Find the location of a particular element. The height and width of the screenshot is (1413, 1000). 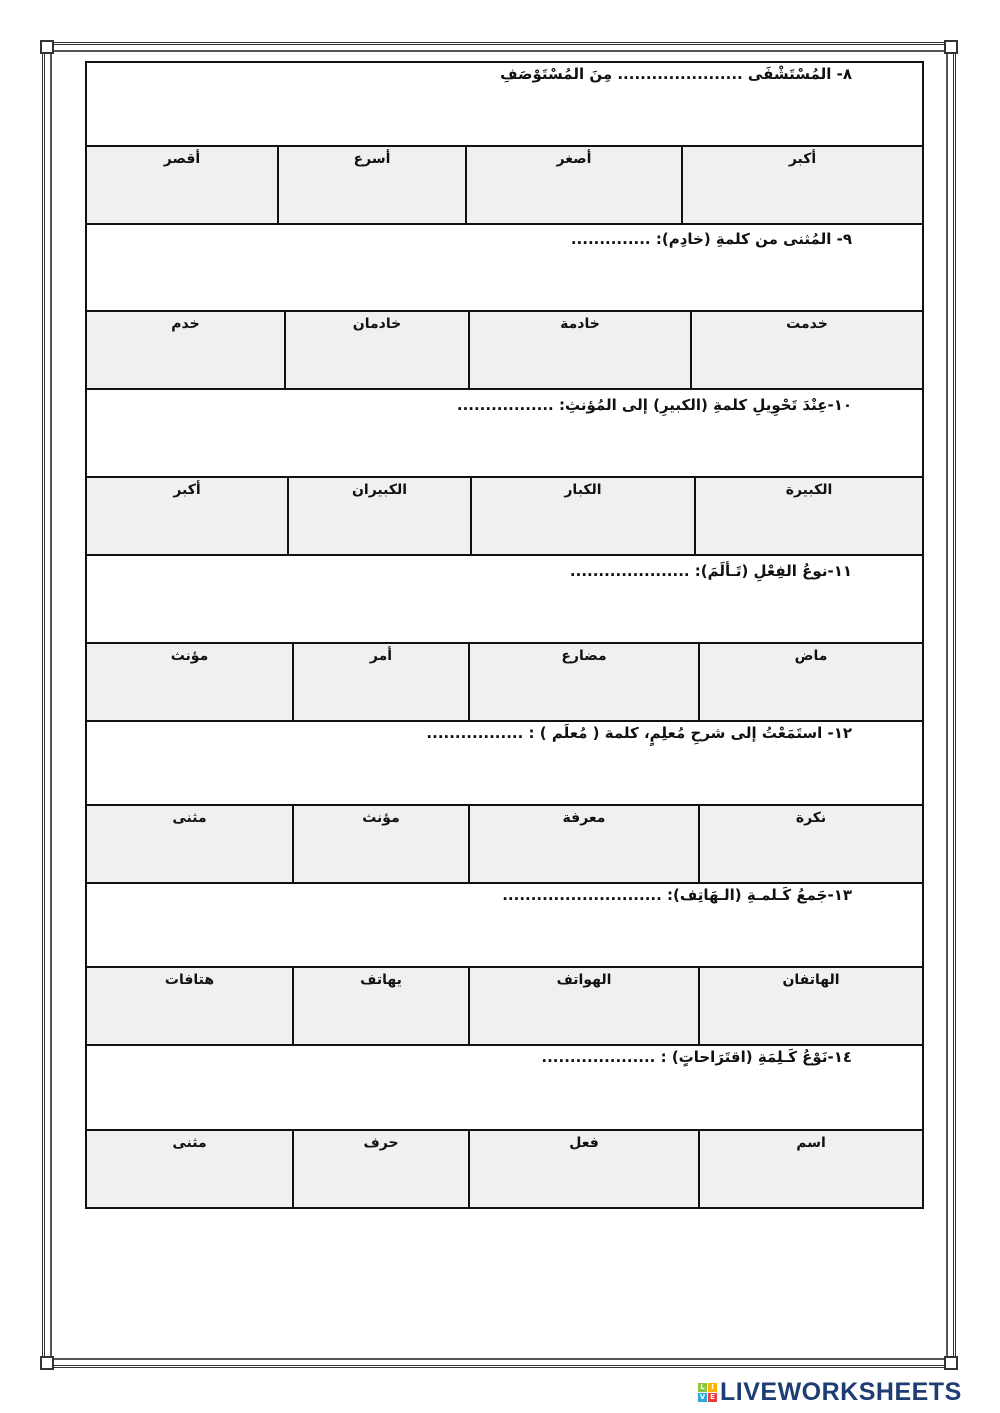

option: أقصر is located at coordinates (182, 159).